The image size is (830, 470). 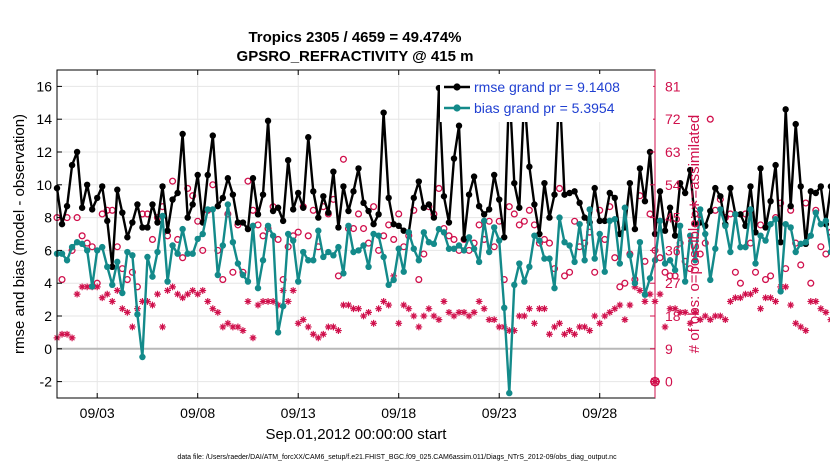 I want to click on y2-tick-label: 27, so click(x=673, y=283).